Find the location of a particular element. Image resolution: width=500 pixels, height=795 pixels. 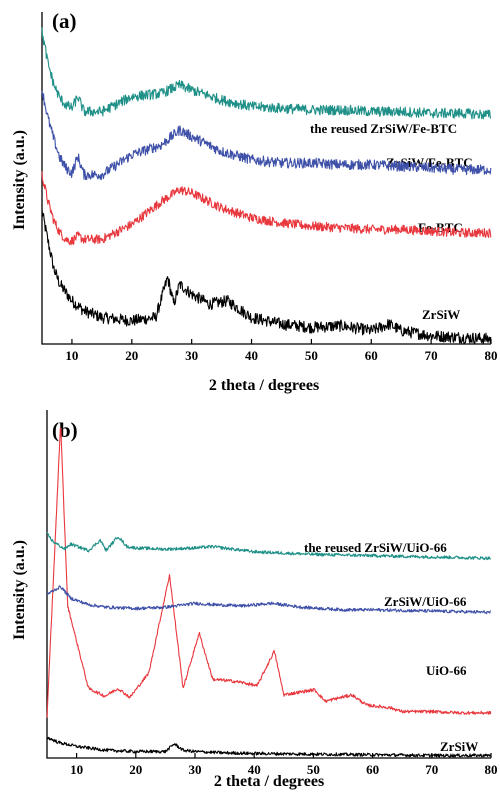

panel-a-series-zrsiw-fe-btc is located at coordinates (266, 135).